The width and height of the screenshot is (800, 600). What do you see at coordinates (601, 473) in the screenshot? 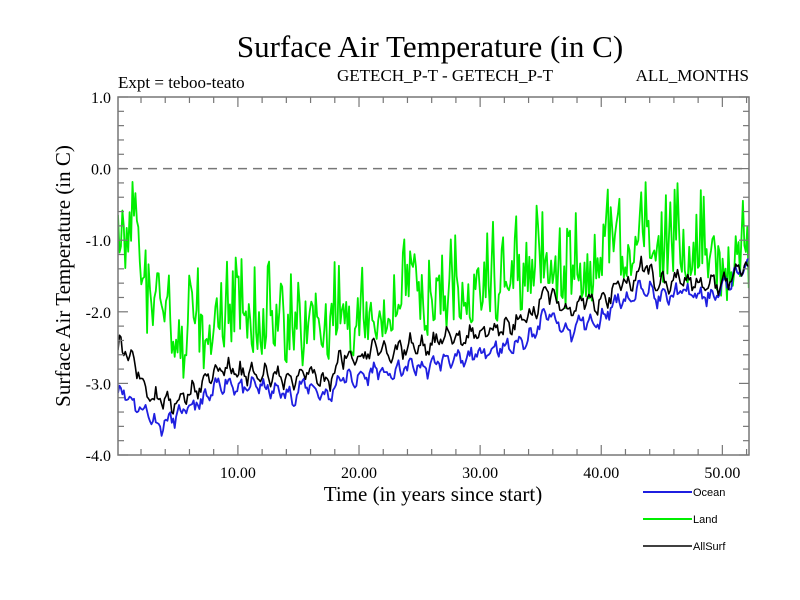
I see `x-tick-label: 40.00` at bounding box center [601, 473].